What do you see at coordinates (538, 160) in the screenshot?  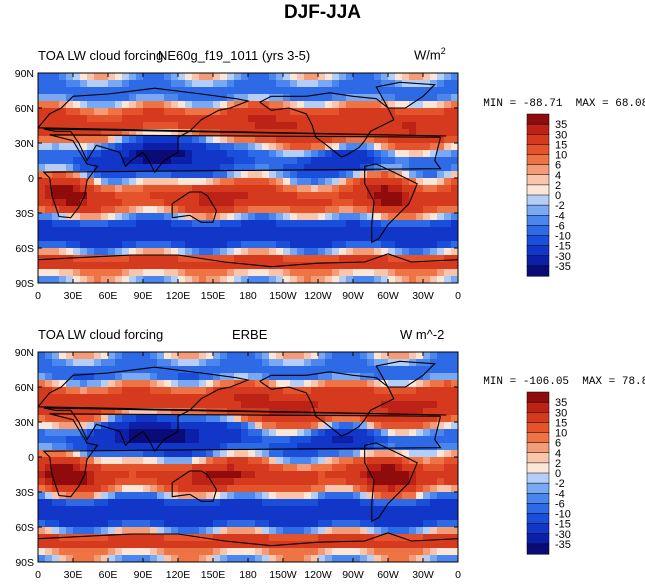 I see `colorbar-swatch` at bounding box center [538, 160].